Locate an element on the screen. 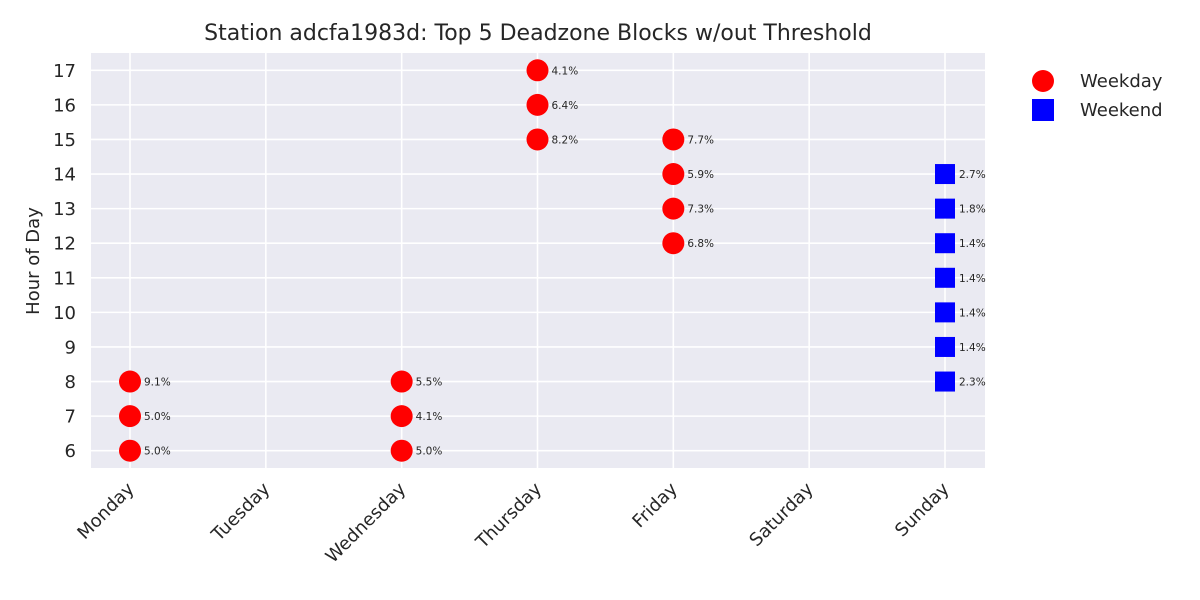 The width and height of the screenshot is (1200, 600). legend: Weekday Weekend is located at coordinates (1097, 95).